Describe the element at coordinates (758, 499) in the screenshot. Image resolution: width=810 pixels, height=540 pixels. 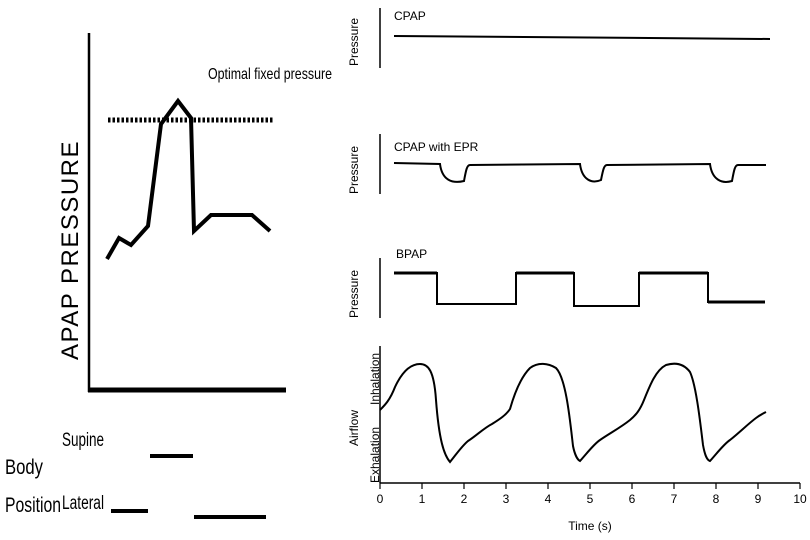
I see `time-tick-label: 9` at that location.